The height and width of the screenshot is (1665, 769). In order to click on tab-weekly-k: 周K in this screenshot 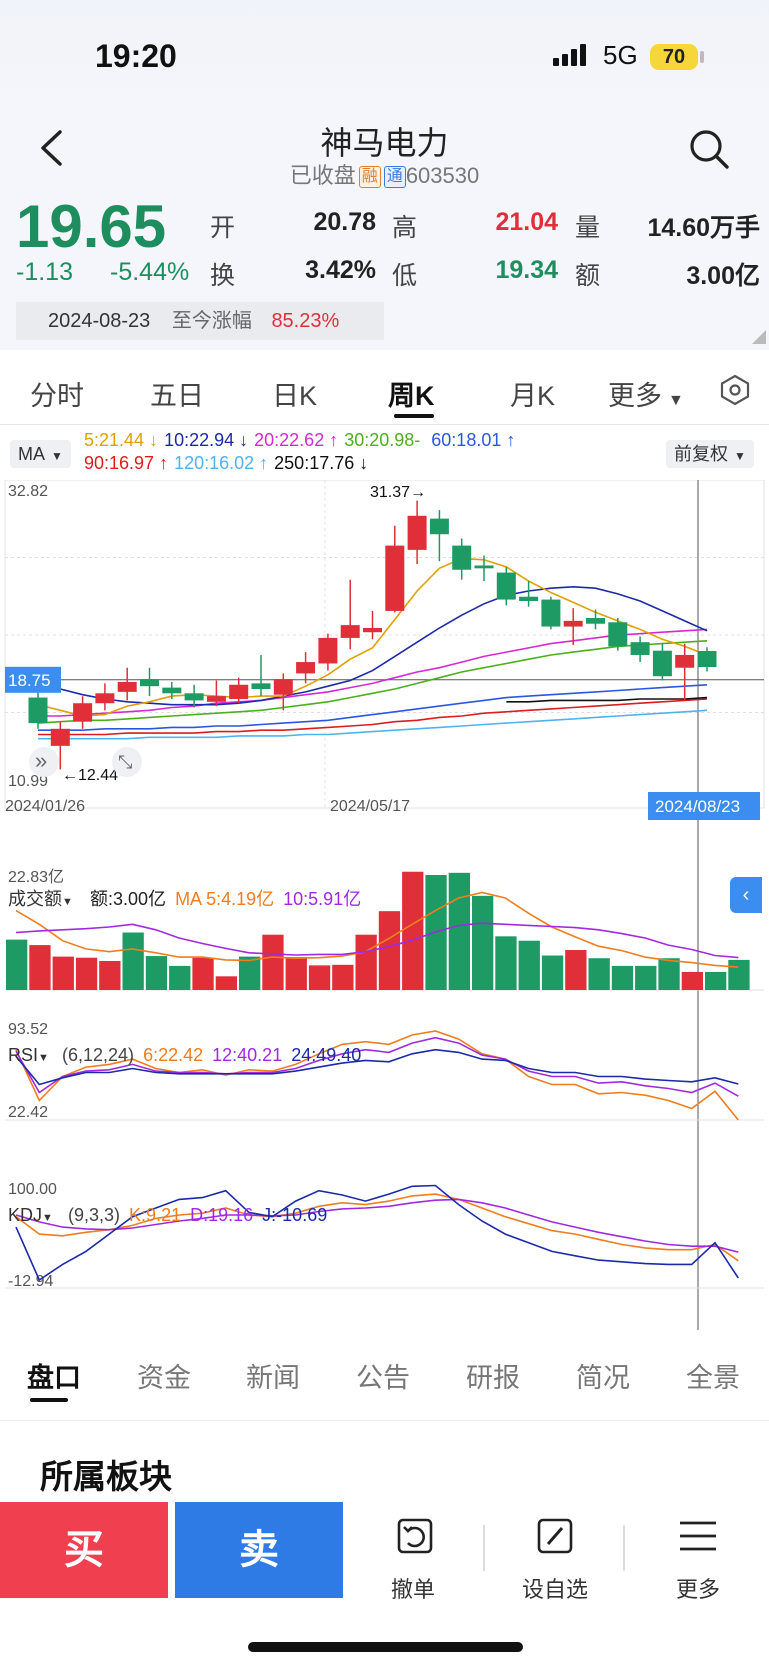, I will do `click(411, 396)`.